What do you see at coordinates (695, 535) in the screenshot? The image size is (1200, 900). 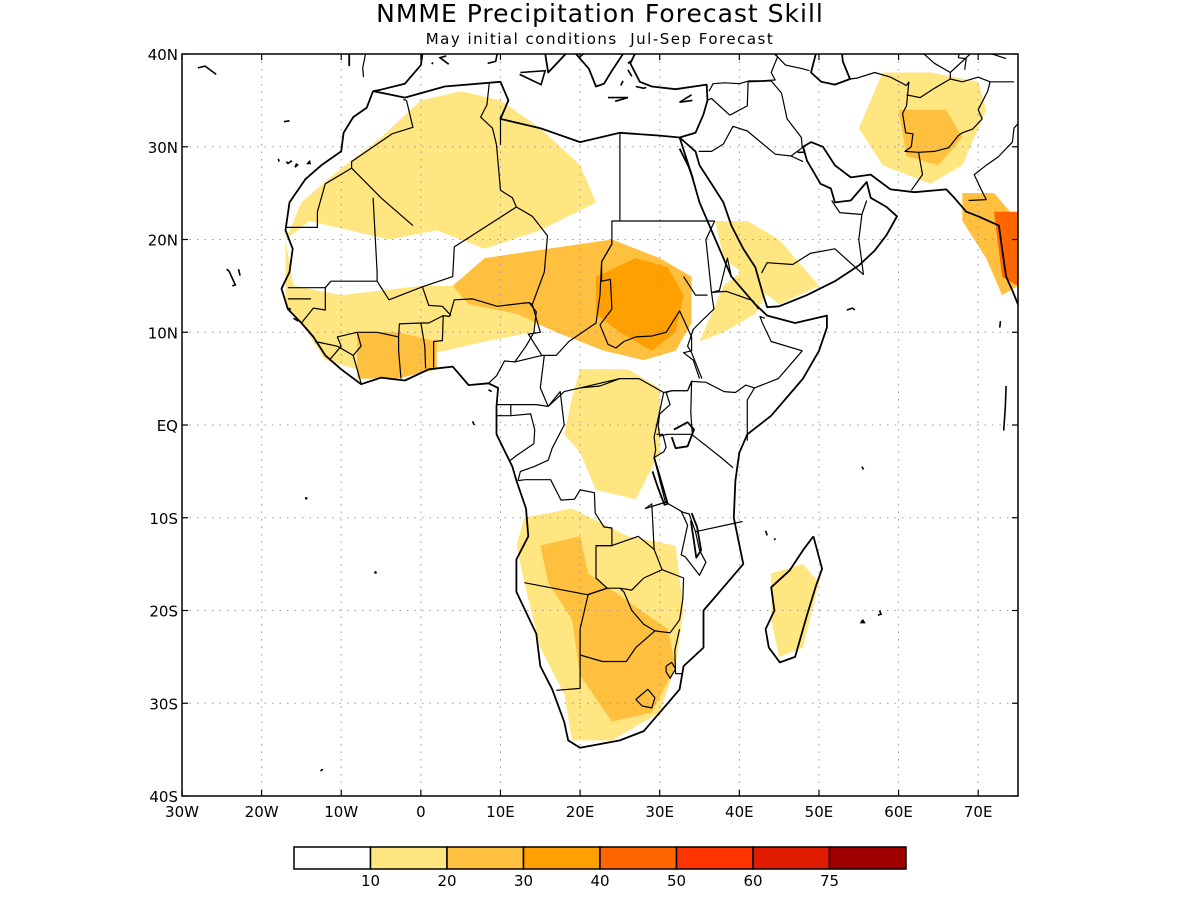 I see `coastline-lake-malawi` at bounding box center [695, 535].